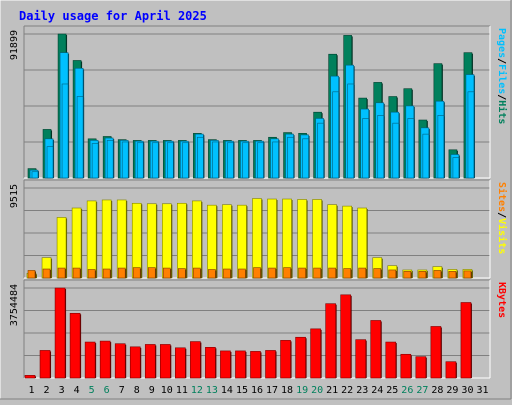  Describe the element at coordinates (482, 390) in the screenshot. I see `x-tick-label: 31` at that location.